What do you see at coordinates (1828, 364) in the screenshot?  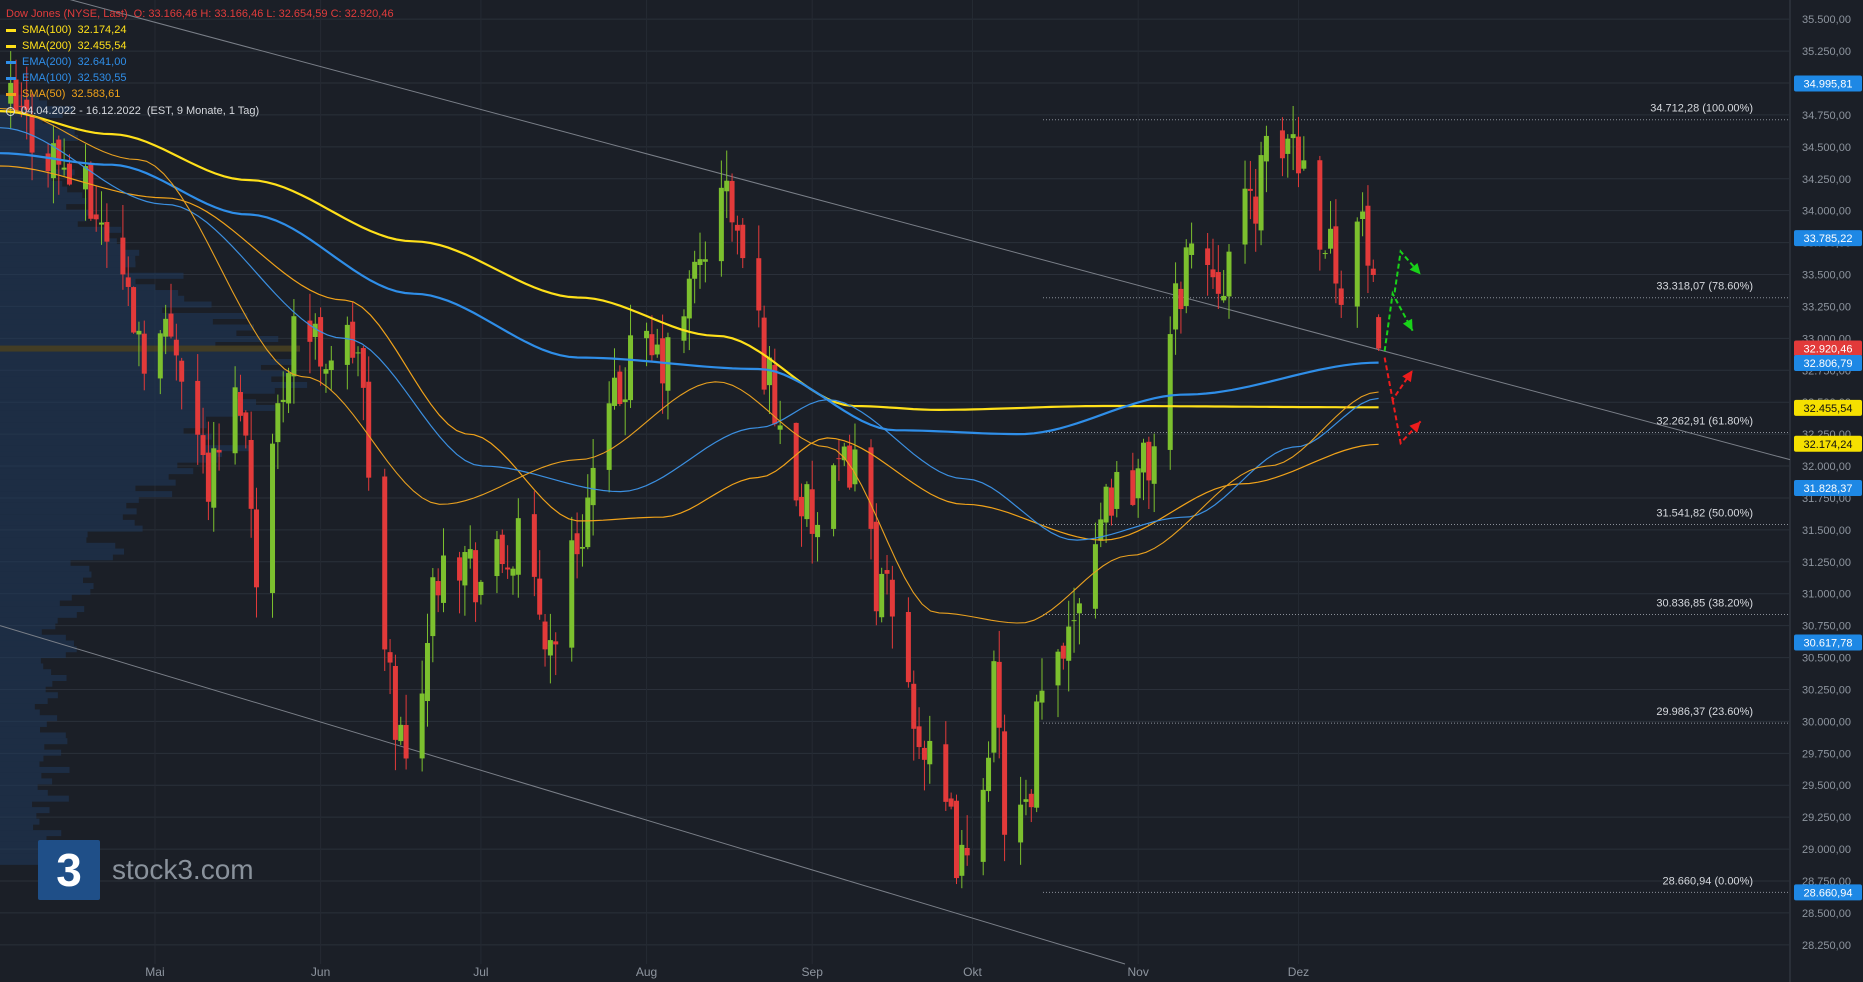 I see `price-badge-label: 32.806,79` at bounding box center [1828, 364].